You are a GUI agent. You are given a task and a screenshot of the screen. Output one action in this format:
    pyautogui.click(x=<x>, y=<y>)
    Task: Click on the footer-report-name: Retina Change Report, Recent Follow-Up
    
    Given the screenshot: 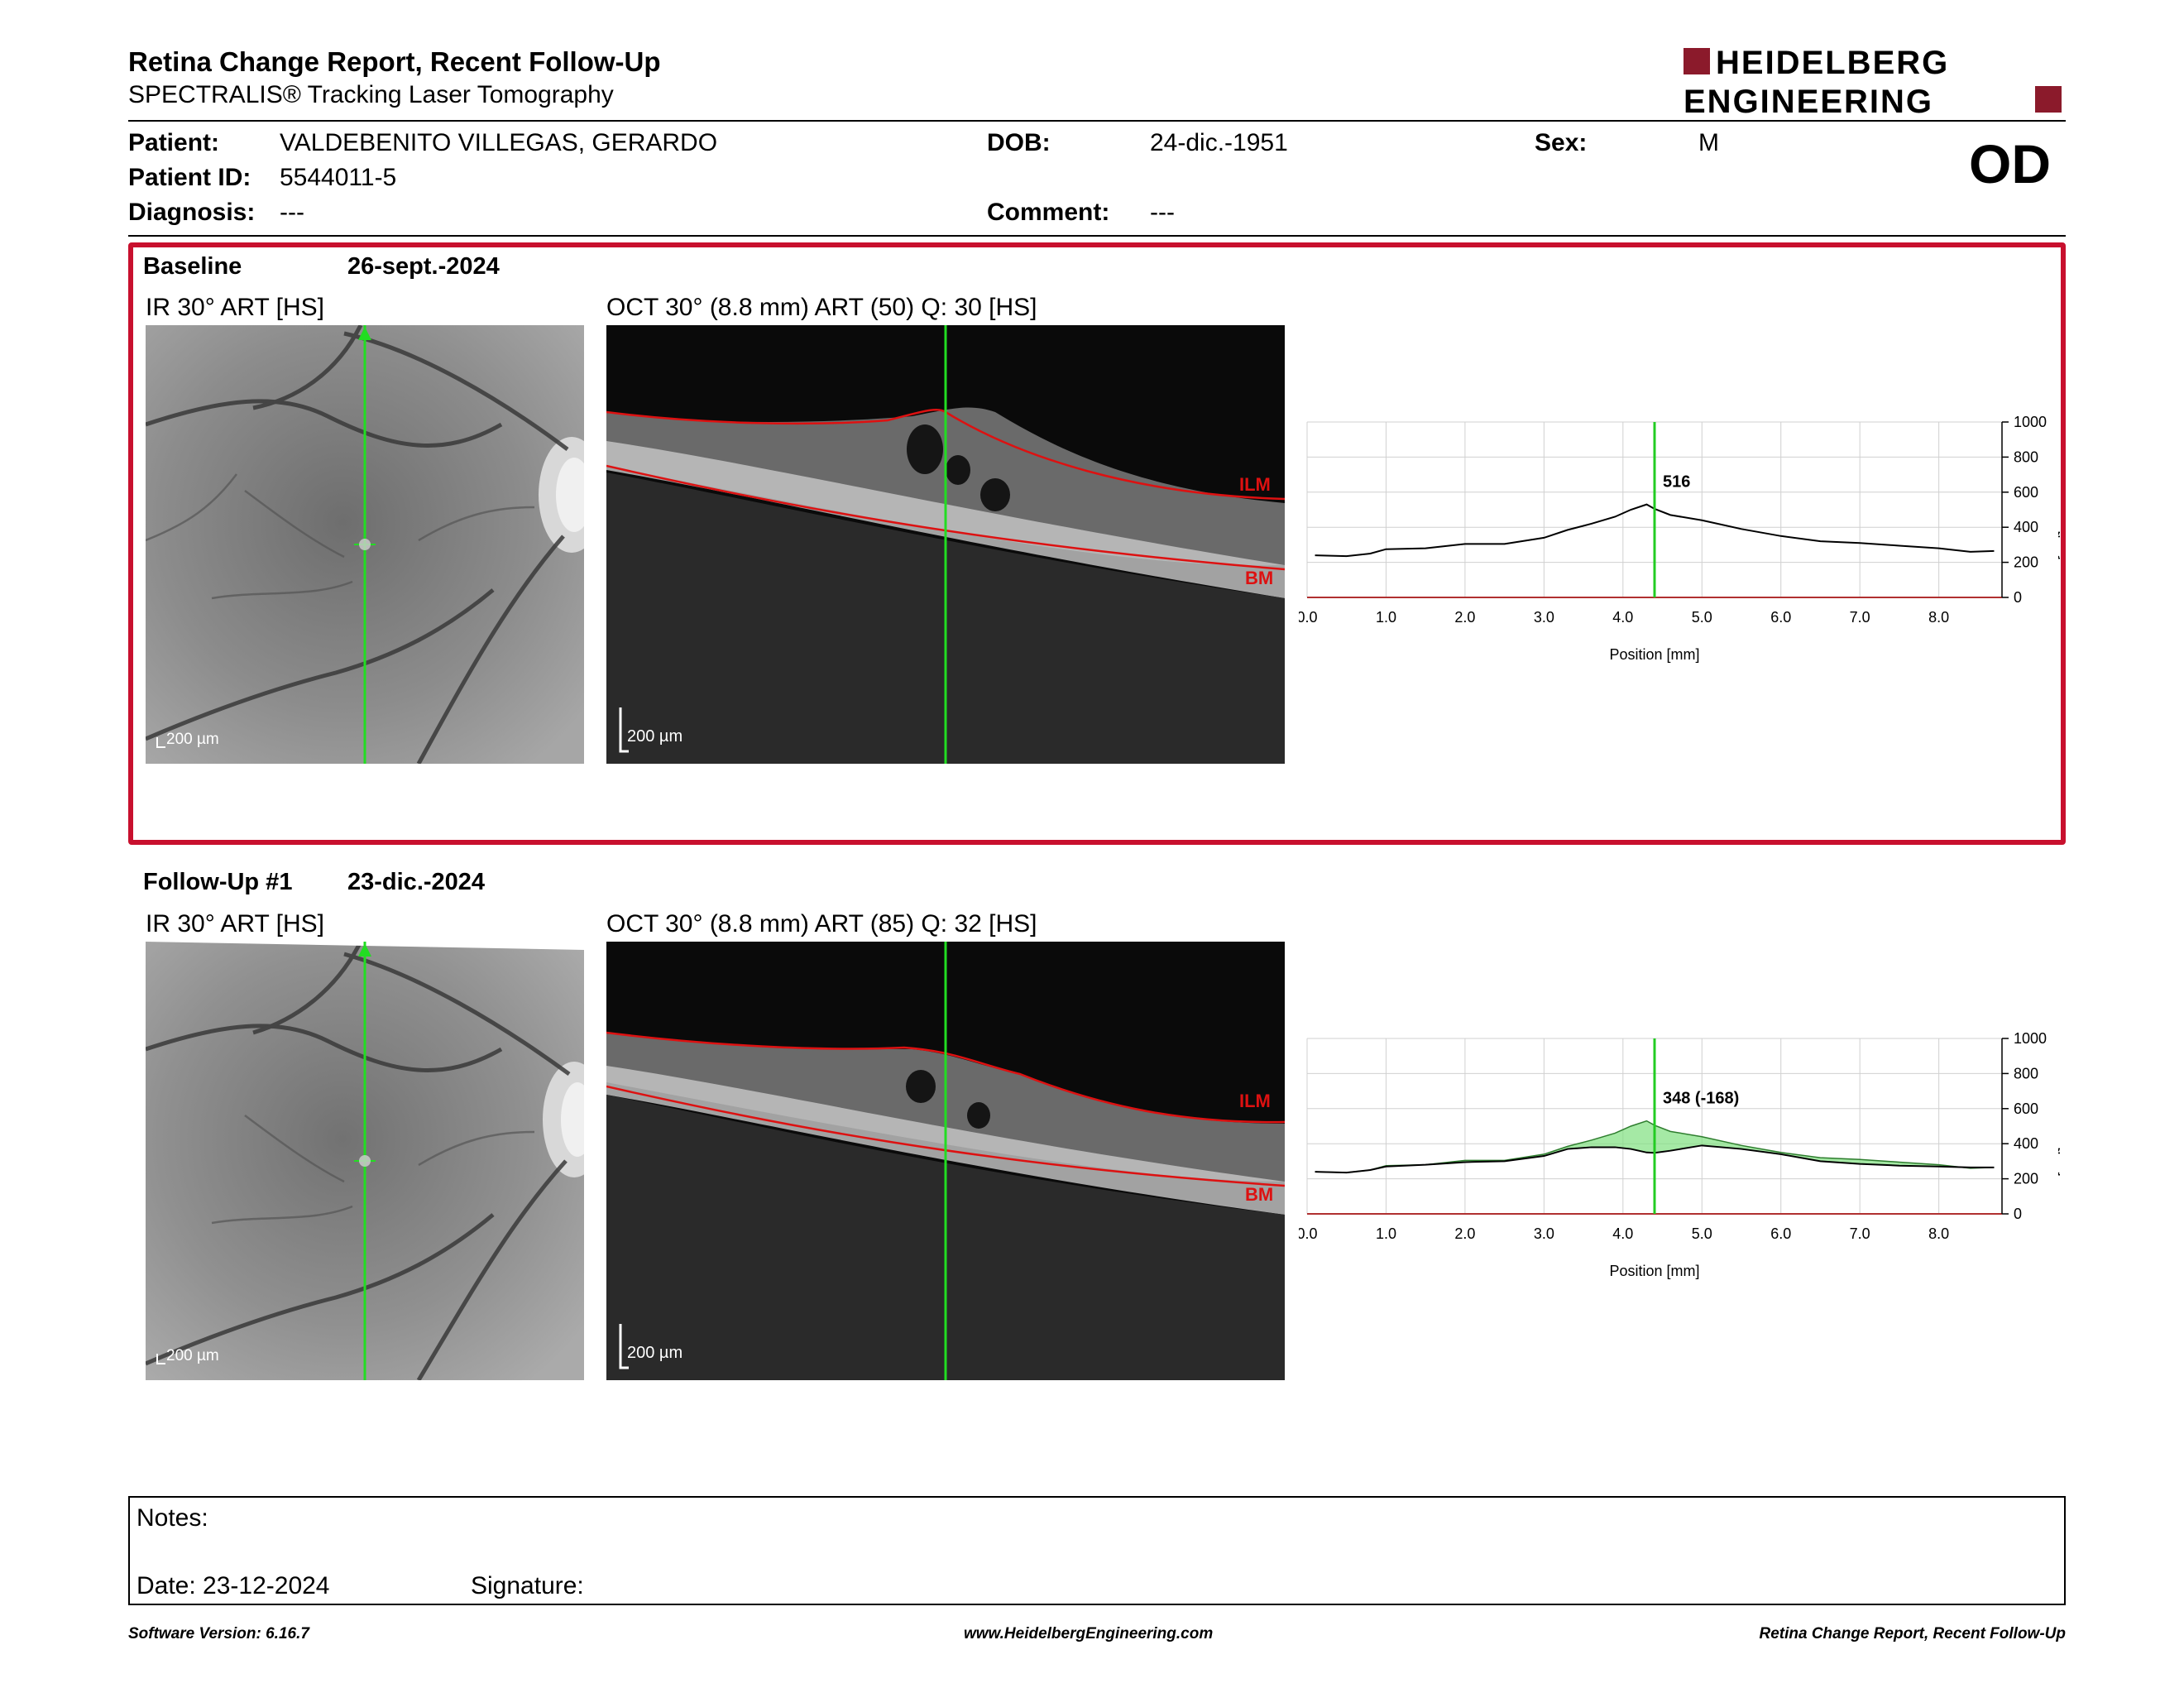 What is the action you would take?
    pyautogui.click(x=1912, y=1633)
    